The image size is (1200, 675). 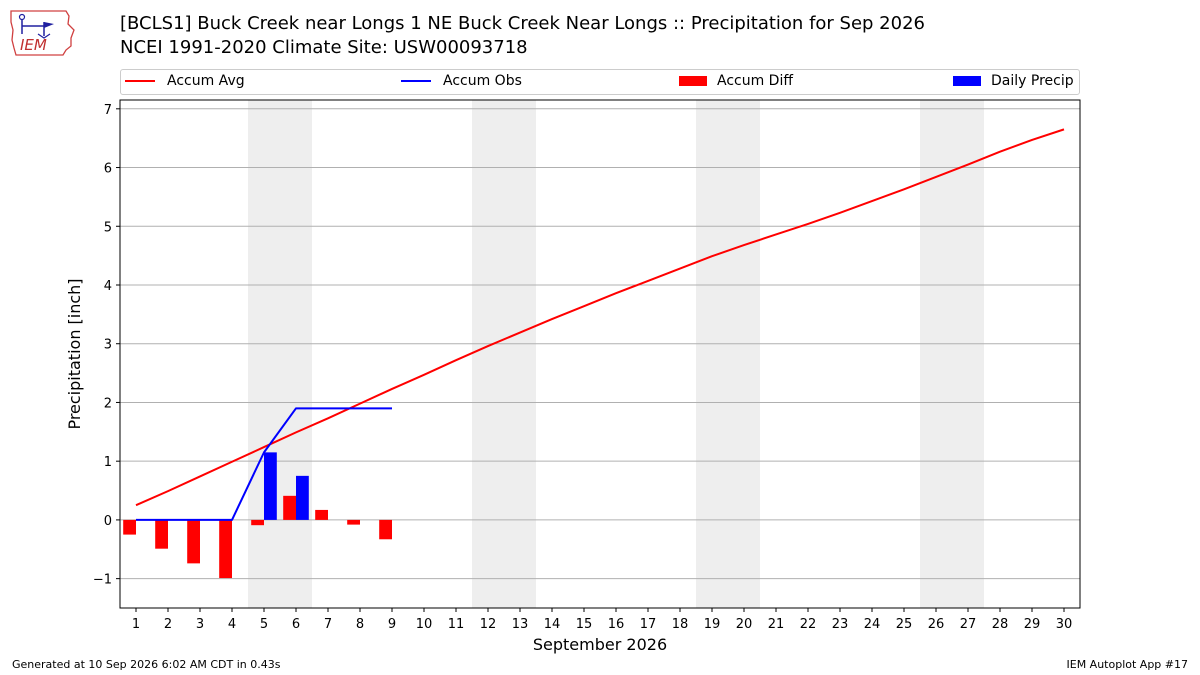 I want to click on x-tick-label: 14, so click(x=552, y=624).